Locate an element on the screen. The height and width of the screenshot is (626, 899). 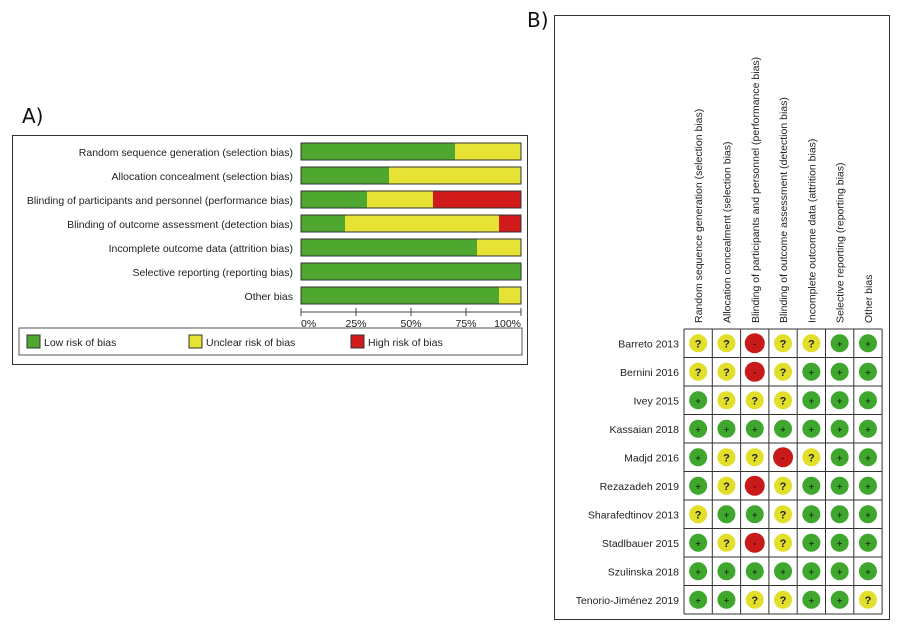
column-header: Selective reporting (reporting bias) is located at coordinates (841, 243).